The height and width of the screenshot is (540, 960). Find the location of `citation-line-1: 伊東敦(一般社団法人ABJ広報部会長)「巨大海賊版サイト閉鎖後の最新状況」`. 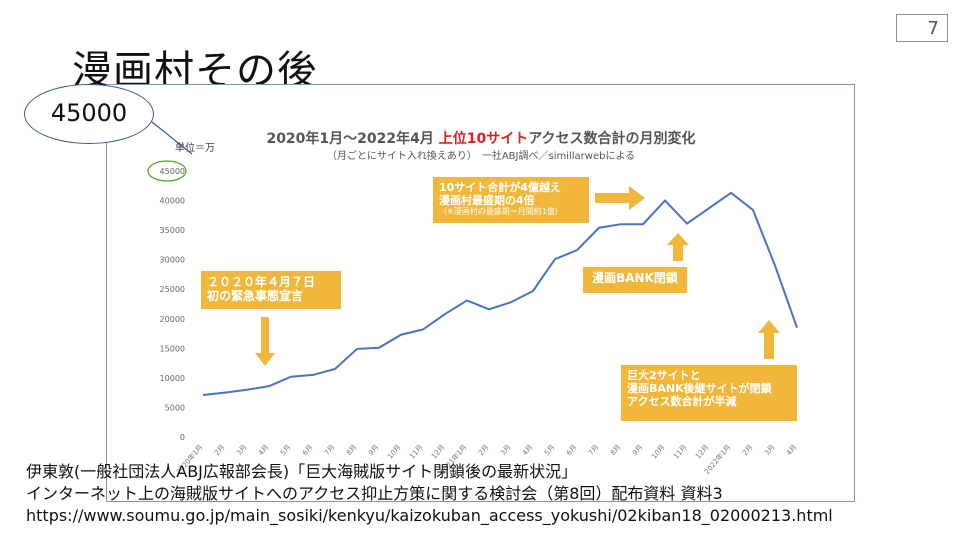

citation-line-1: 伊東敦(一般社団法人ABJ広報部会長)「巨大海賊版サイト閉鎖後の最新状況」 is located at coordinates (302, 471).